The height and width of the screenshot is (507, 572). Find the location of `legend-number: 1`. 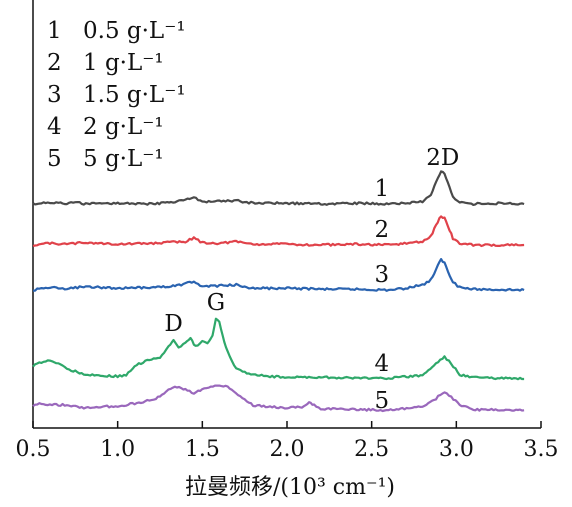

legend-number: 1 is located at coordinates (54, 31).